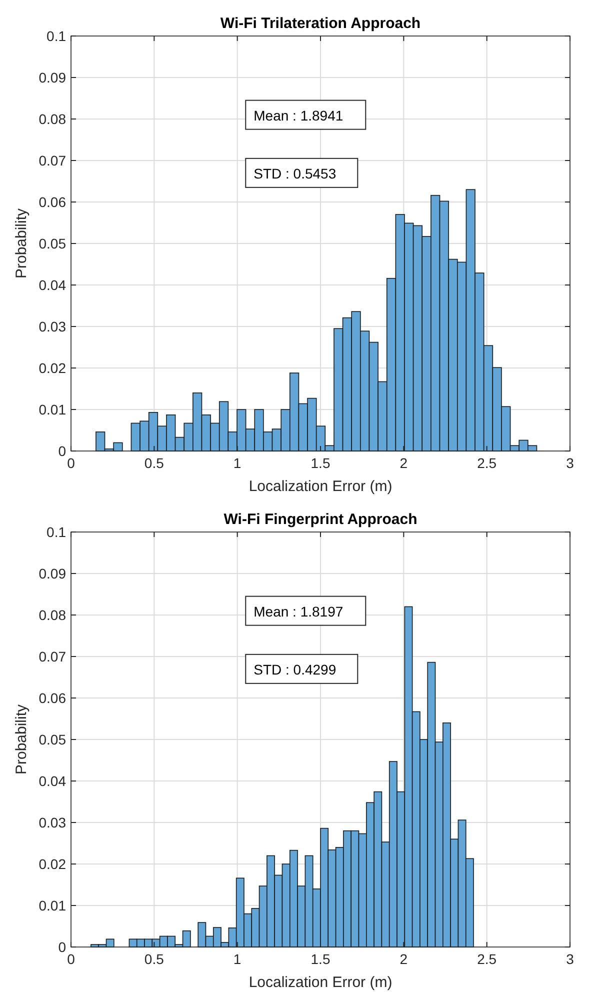 The image size is (590, 992). I want to click on chart-title: Wi-Fi Fingerprint Approach, so click(321, 519).